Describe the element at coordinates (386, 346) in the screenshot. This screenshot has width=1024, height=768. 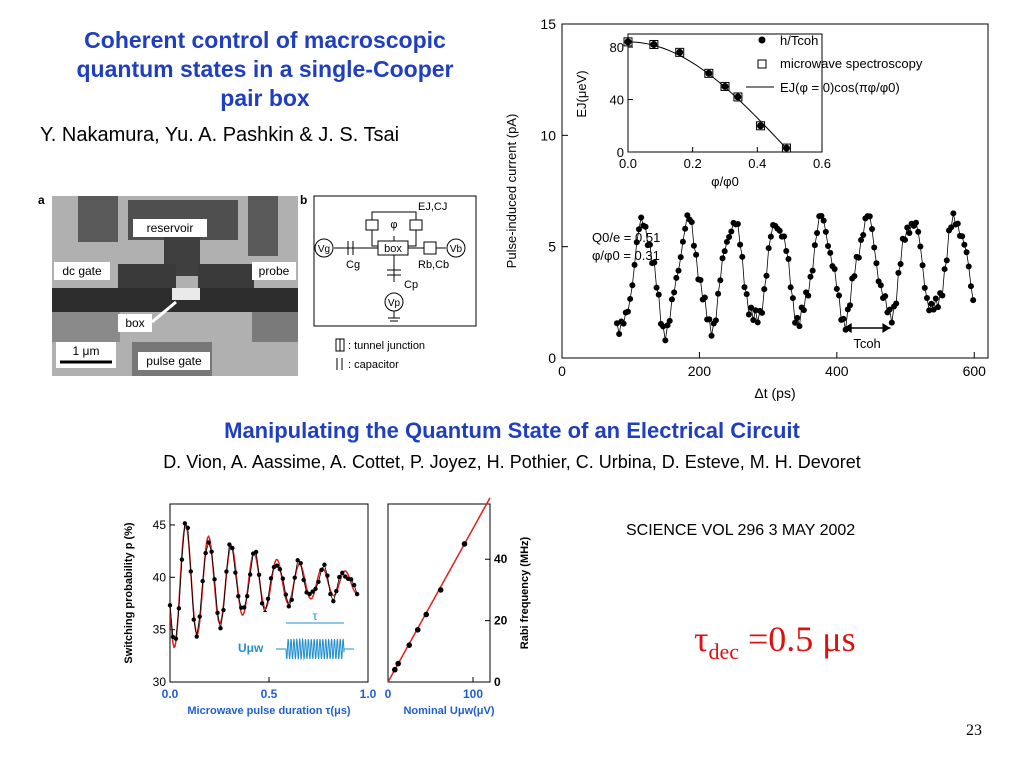
I see `legend-tunnel-junction: : tunnel junction` at that location.